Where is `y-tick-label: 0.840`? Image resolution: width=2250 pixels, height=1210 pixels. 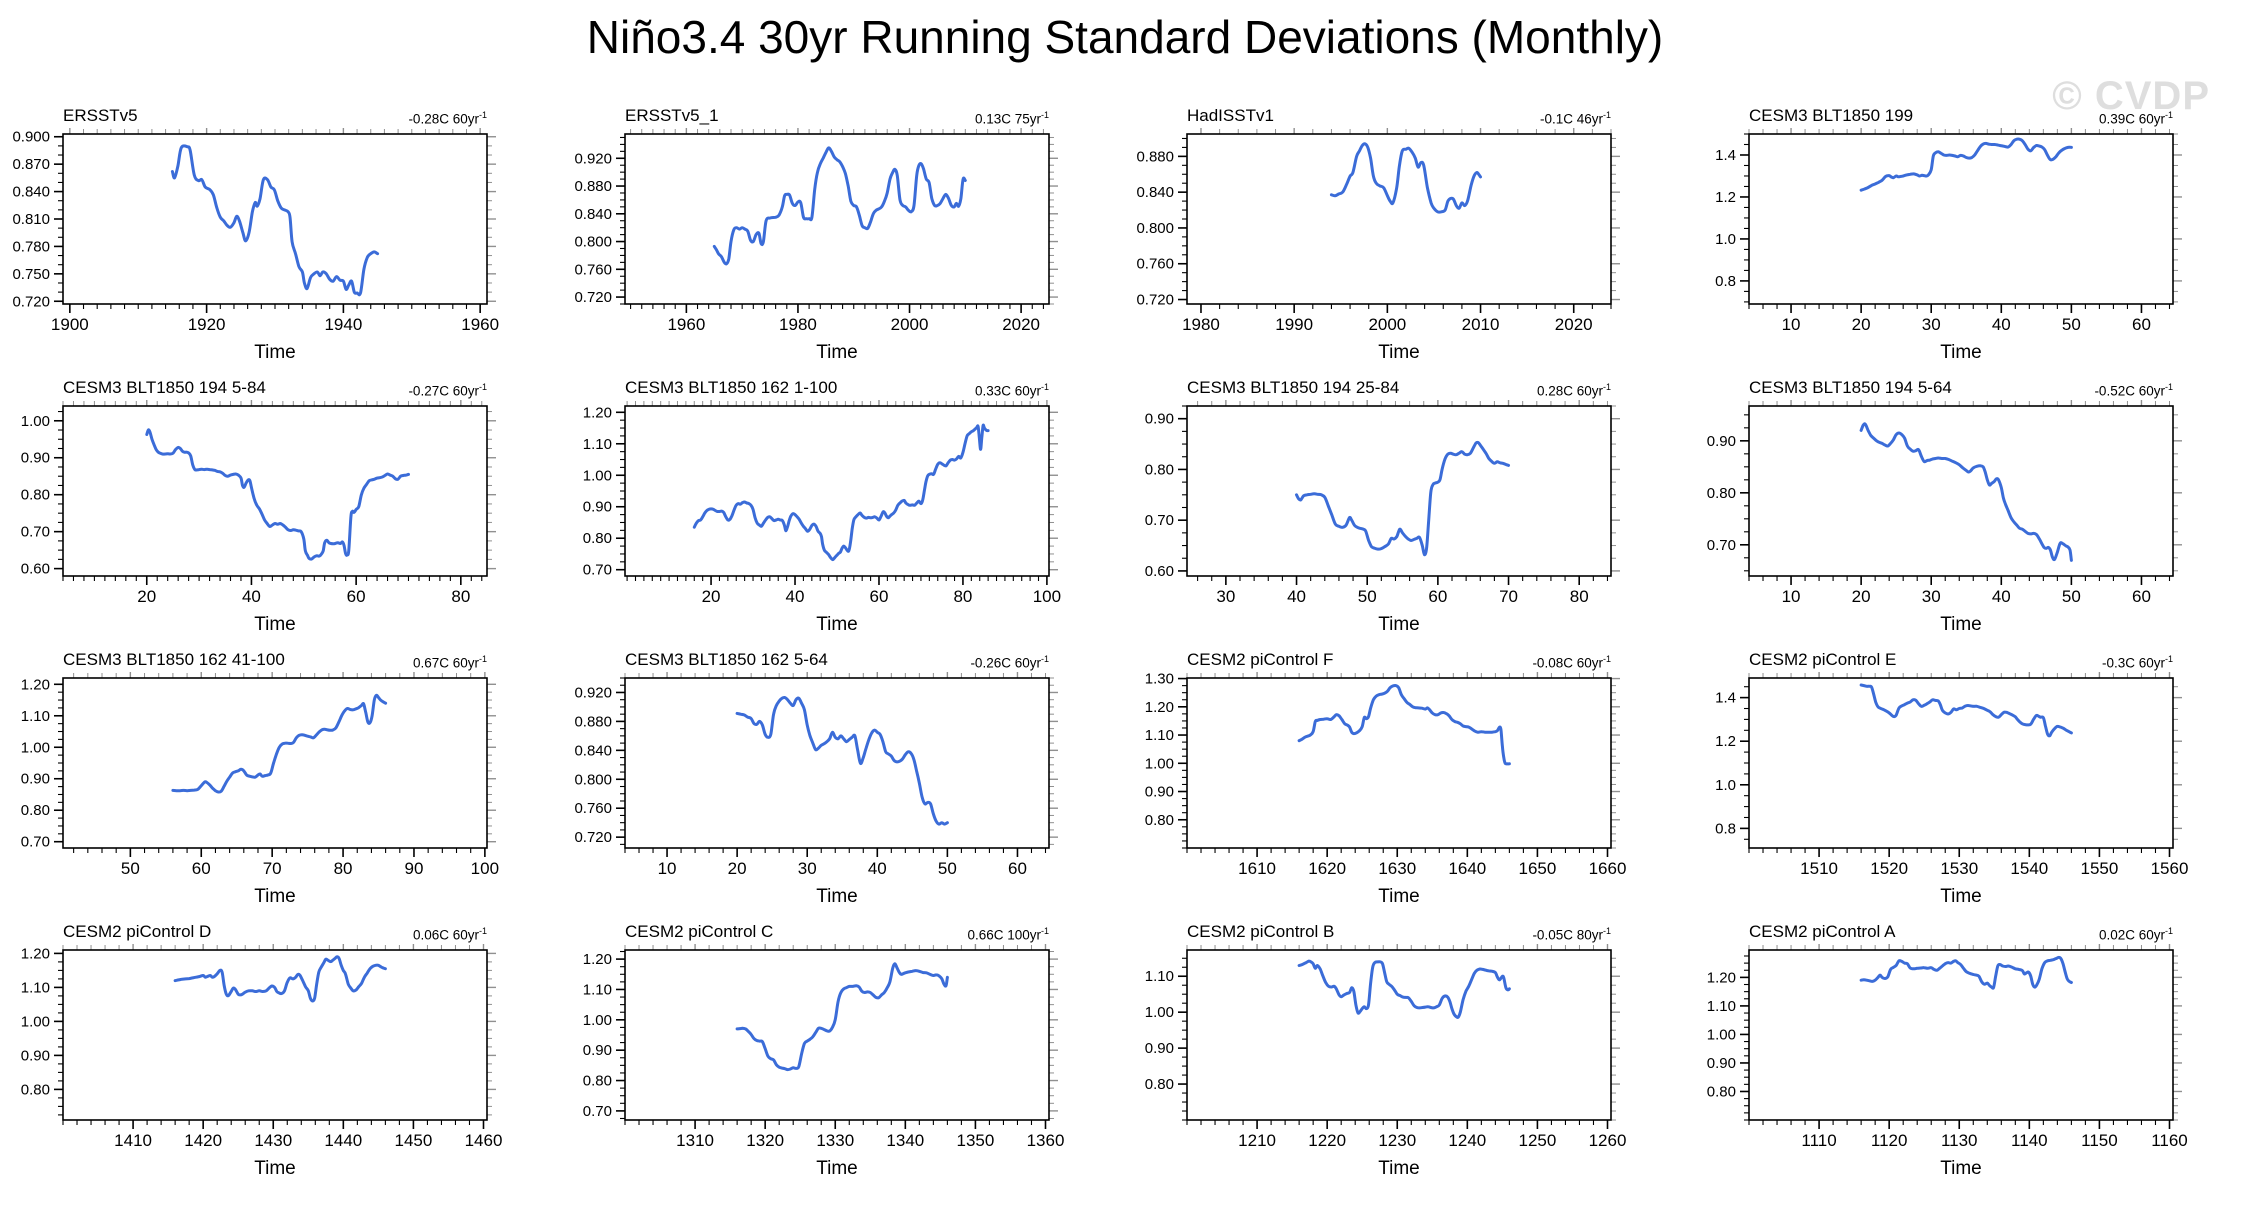
y-tick-label: 0.840 is located at coordinates (31, 192).